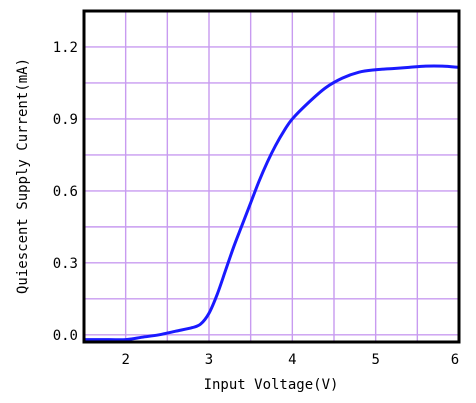 The width and height of the screenshot is (476, 403). Describe the element at coordinates (125, 360) in the screenshot. I see `x-tick-label: 2` at that location.